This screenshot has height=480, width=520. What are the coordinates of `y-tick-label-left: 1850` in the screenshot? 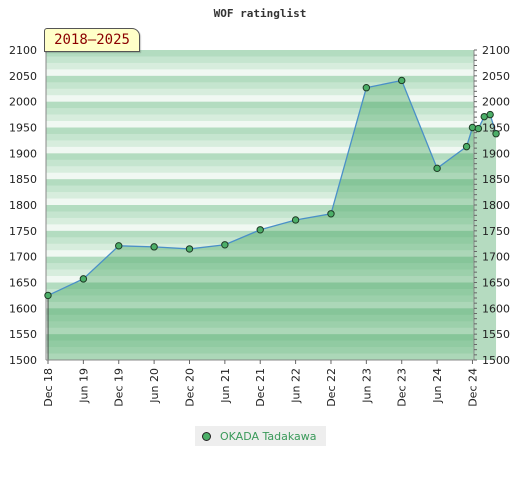 It's located at (23, 179).